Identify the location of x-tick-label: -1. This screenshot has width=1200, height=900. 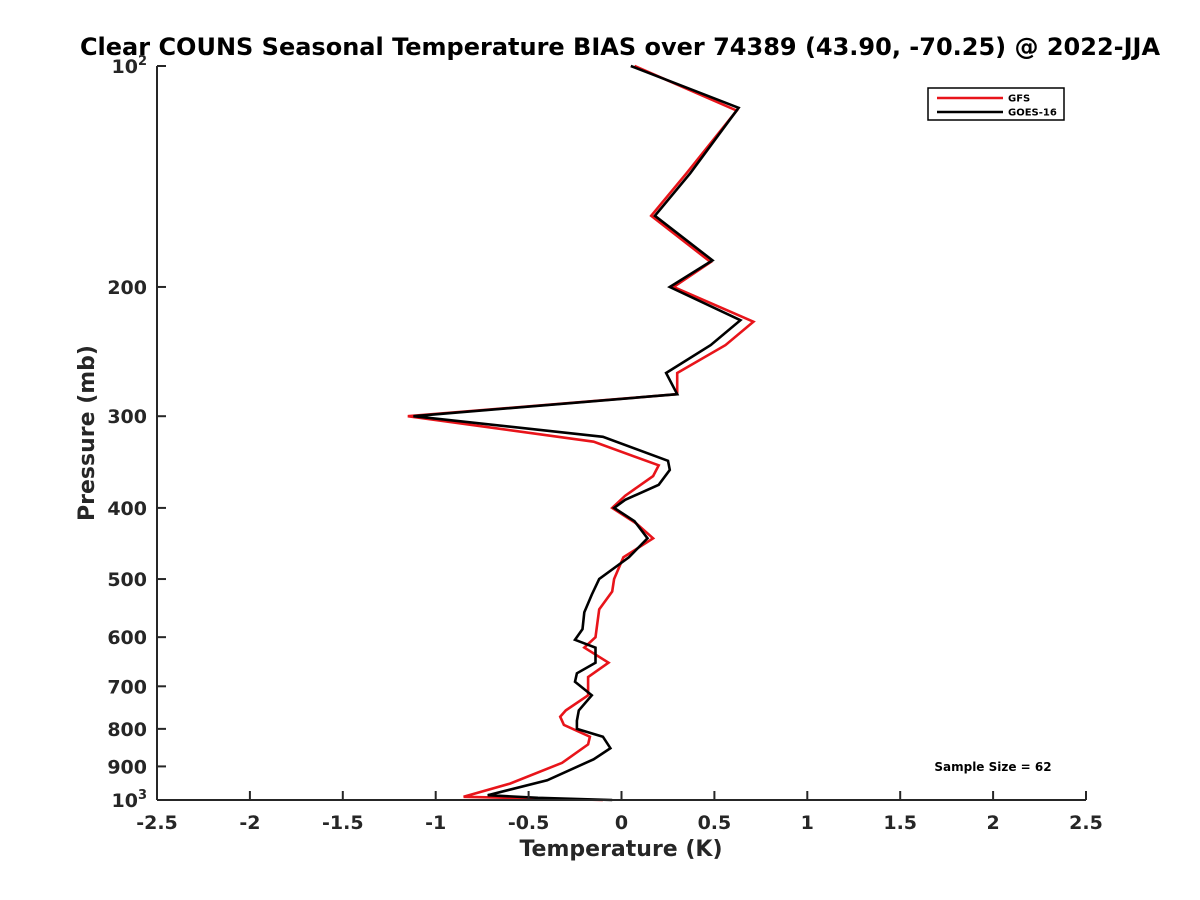
(435, 823).